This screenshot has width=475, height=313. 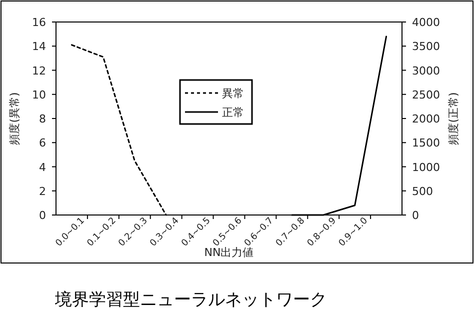 I want to click on y2-tick-label: 1000, so click(x=426, y=167).